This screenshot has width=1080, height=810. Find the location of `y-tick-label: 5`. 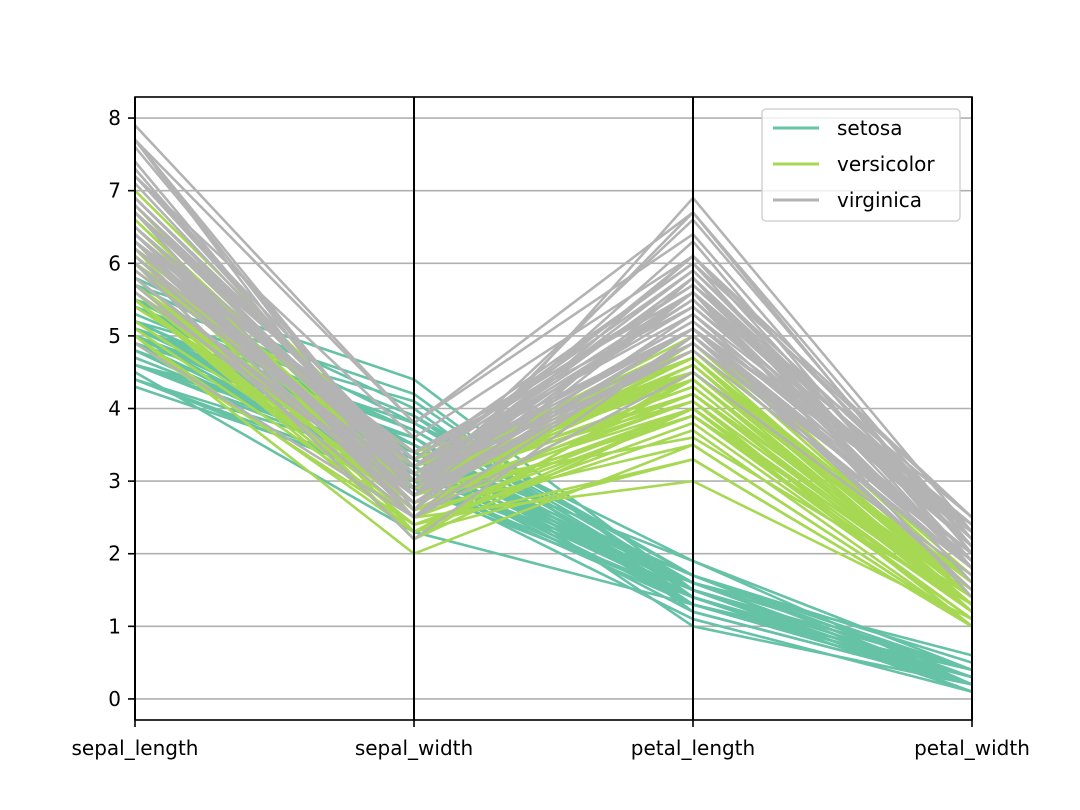

y-tick-label: 5 is located at coordinates (114, 336).